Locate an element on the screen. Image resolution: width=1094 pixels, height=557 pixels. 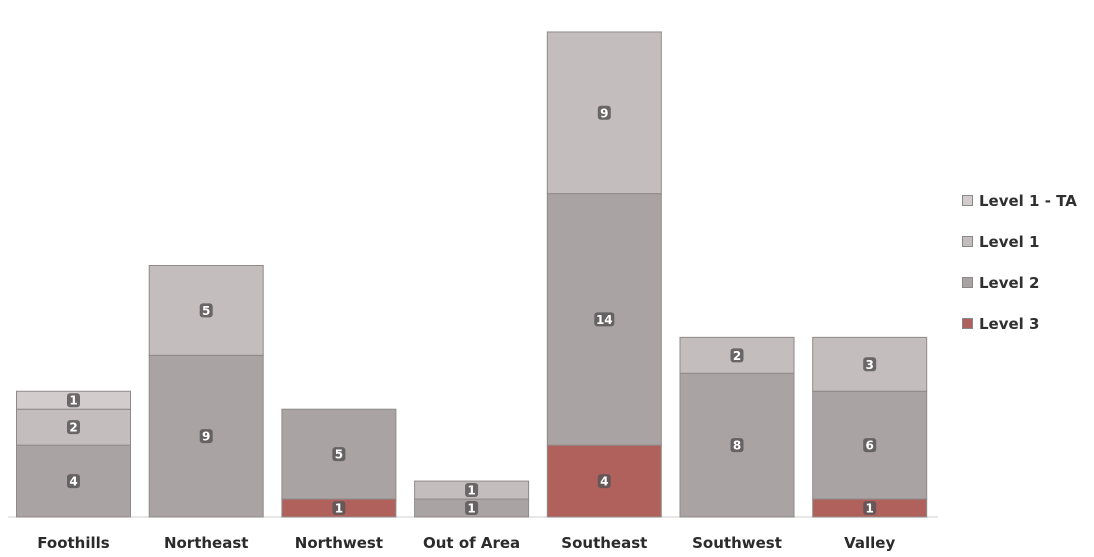
data-label: 3 is located at coordinates (870, 365).